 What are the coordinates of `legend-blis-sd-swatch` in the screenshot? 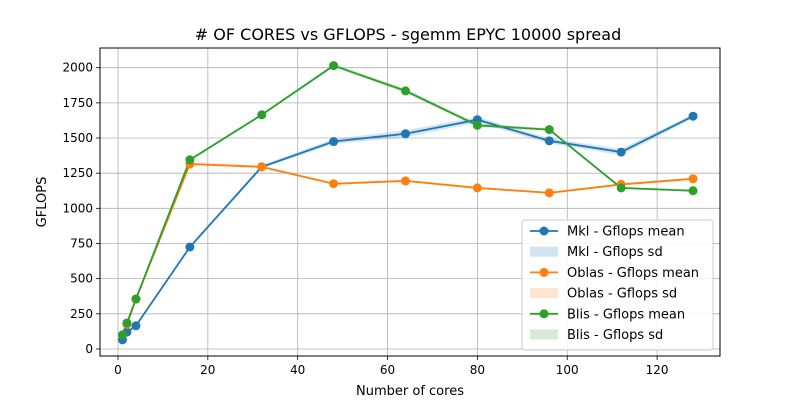 It's located at (544, 334).